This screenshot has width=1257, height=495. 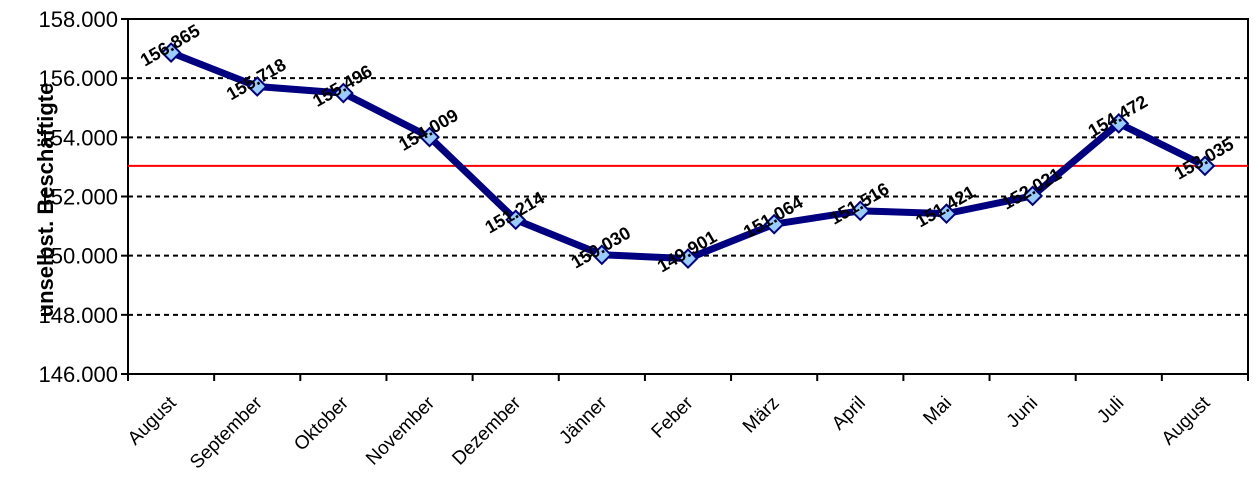 What do you see at coordinates (673, 417) in the screenshot?
I see `x-tick-label: Feber` at bounding box center [673, 417].